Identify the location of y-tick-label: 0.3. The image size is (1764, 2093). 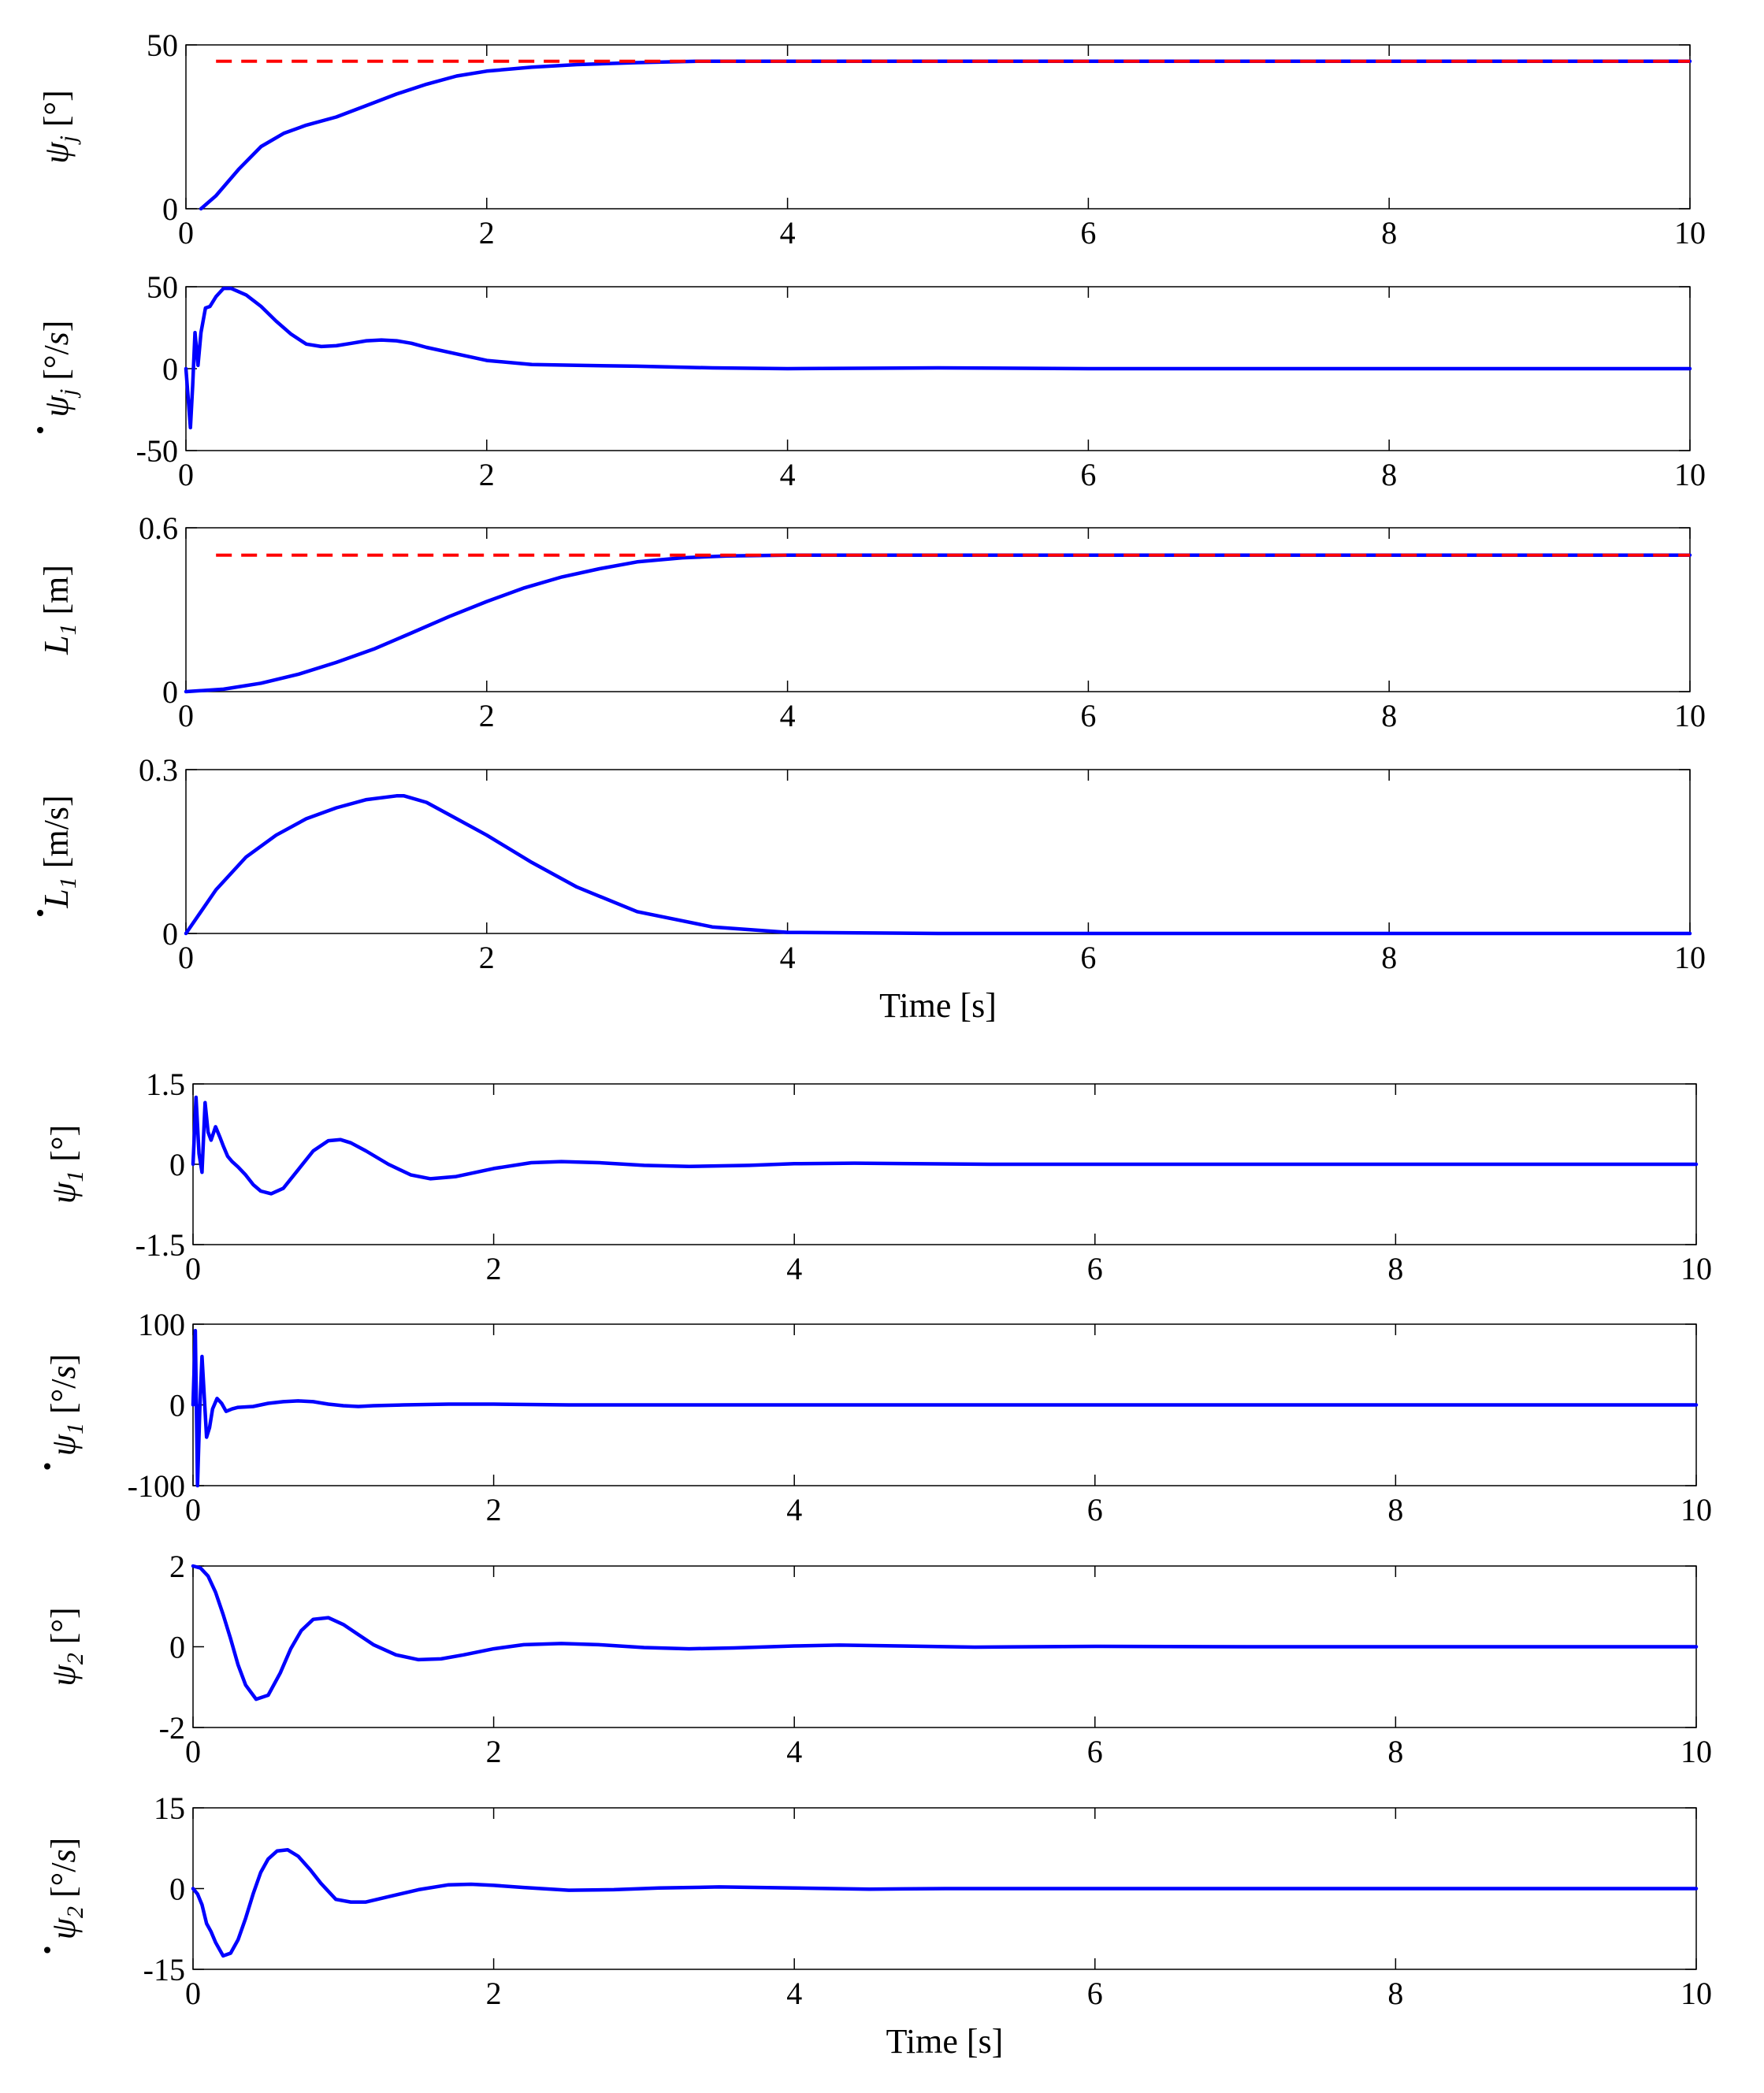
(158, 770).